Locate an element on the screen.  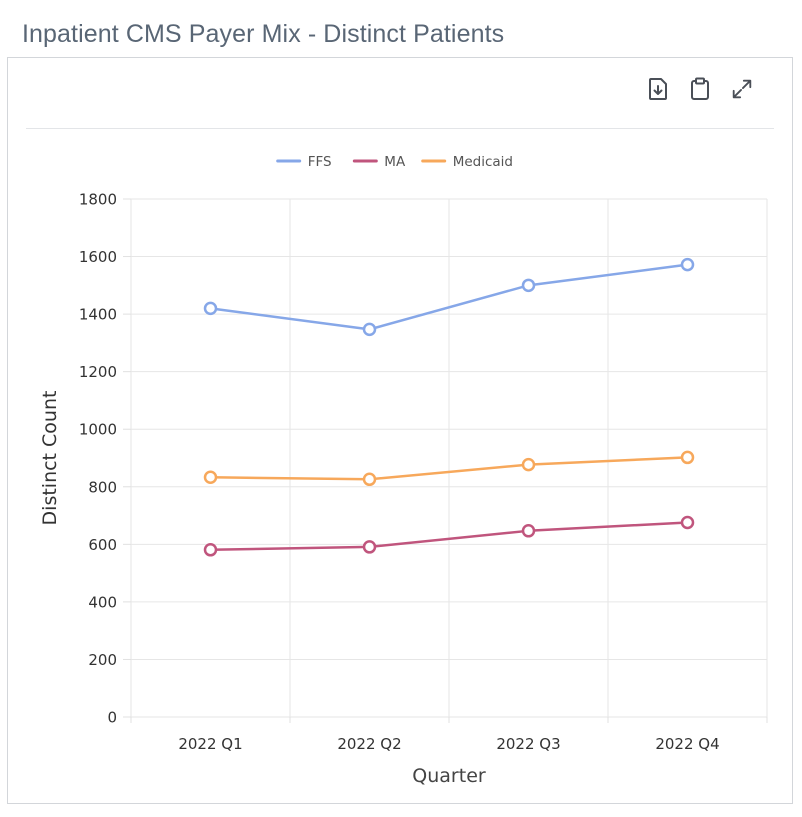
y-tick-label: 1600 is located at coordinates (98, 257).